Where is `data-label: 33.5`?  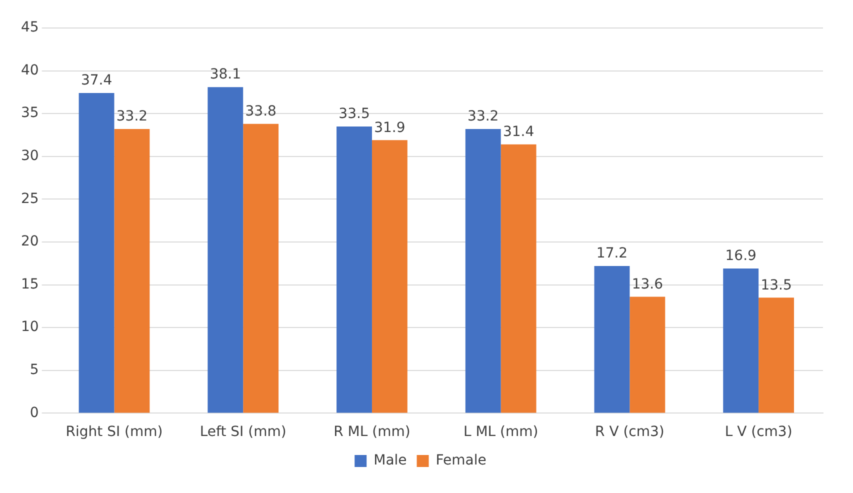
data-label: 33.5 is located at coordinates (354, 114).